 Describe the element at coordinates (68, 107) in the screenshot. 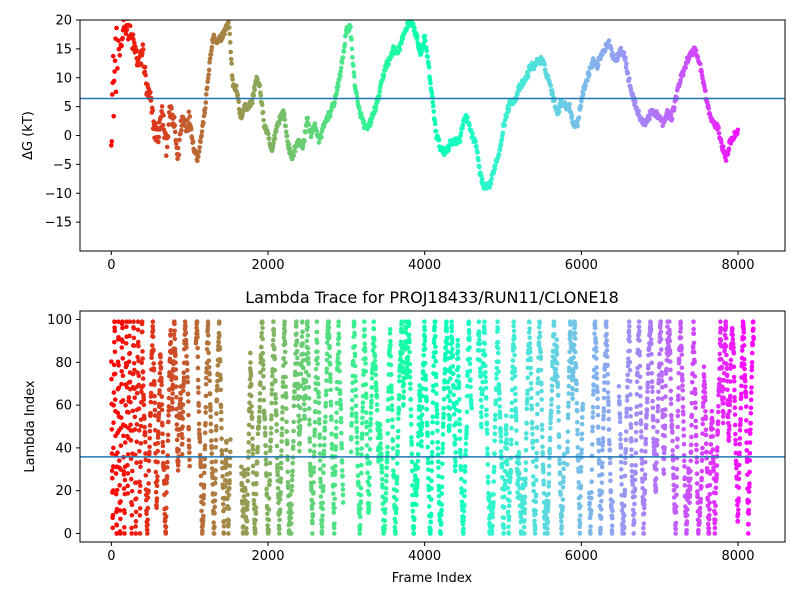

I see `y-tick-label: 5` at that location.